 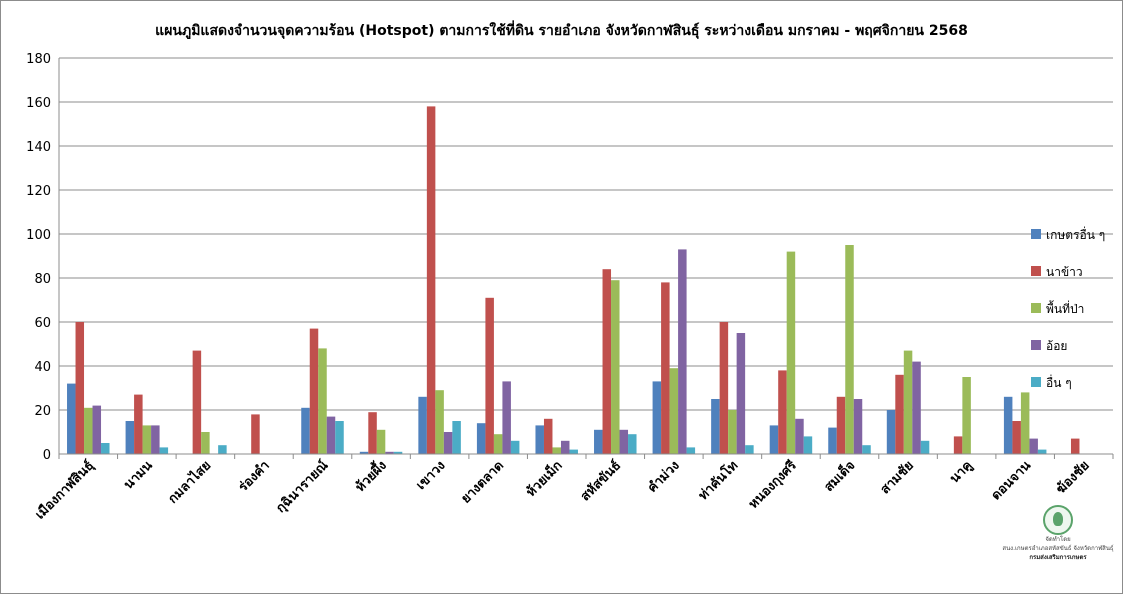 I want to click on credit-prepared-by: จัดทำโดย, so click(x=1058, y=539).